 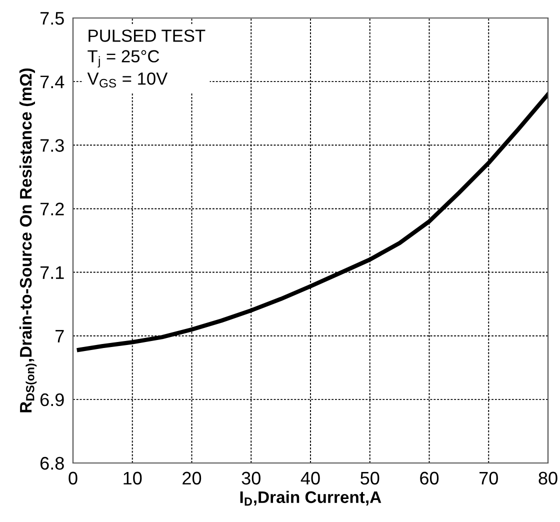 I want to click on x-tick-label: 50, so click(x=370, y=478).